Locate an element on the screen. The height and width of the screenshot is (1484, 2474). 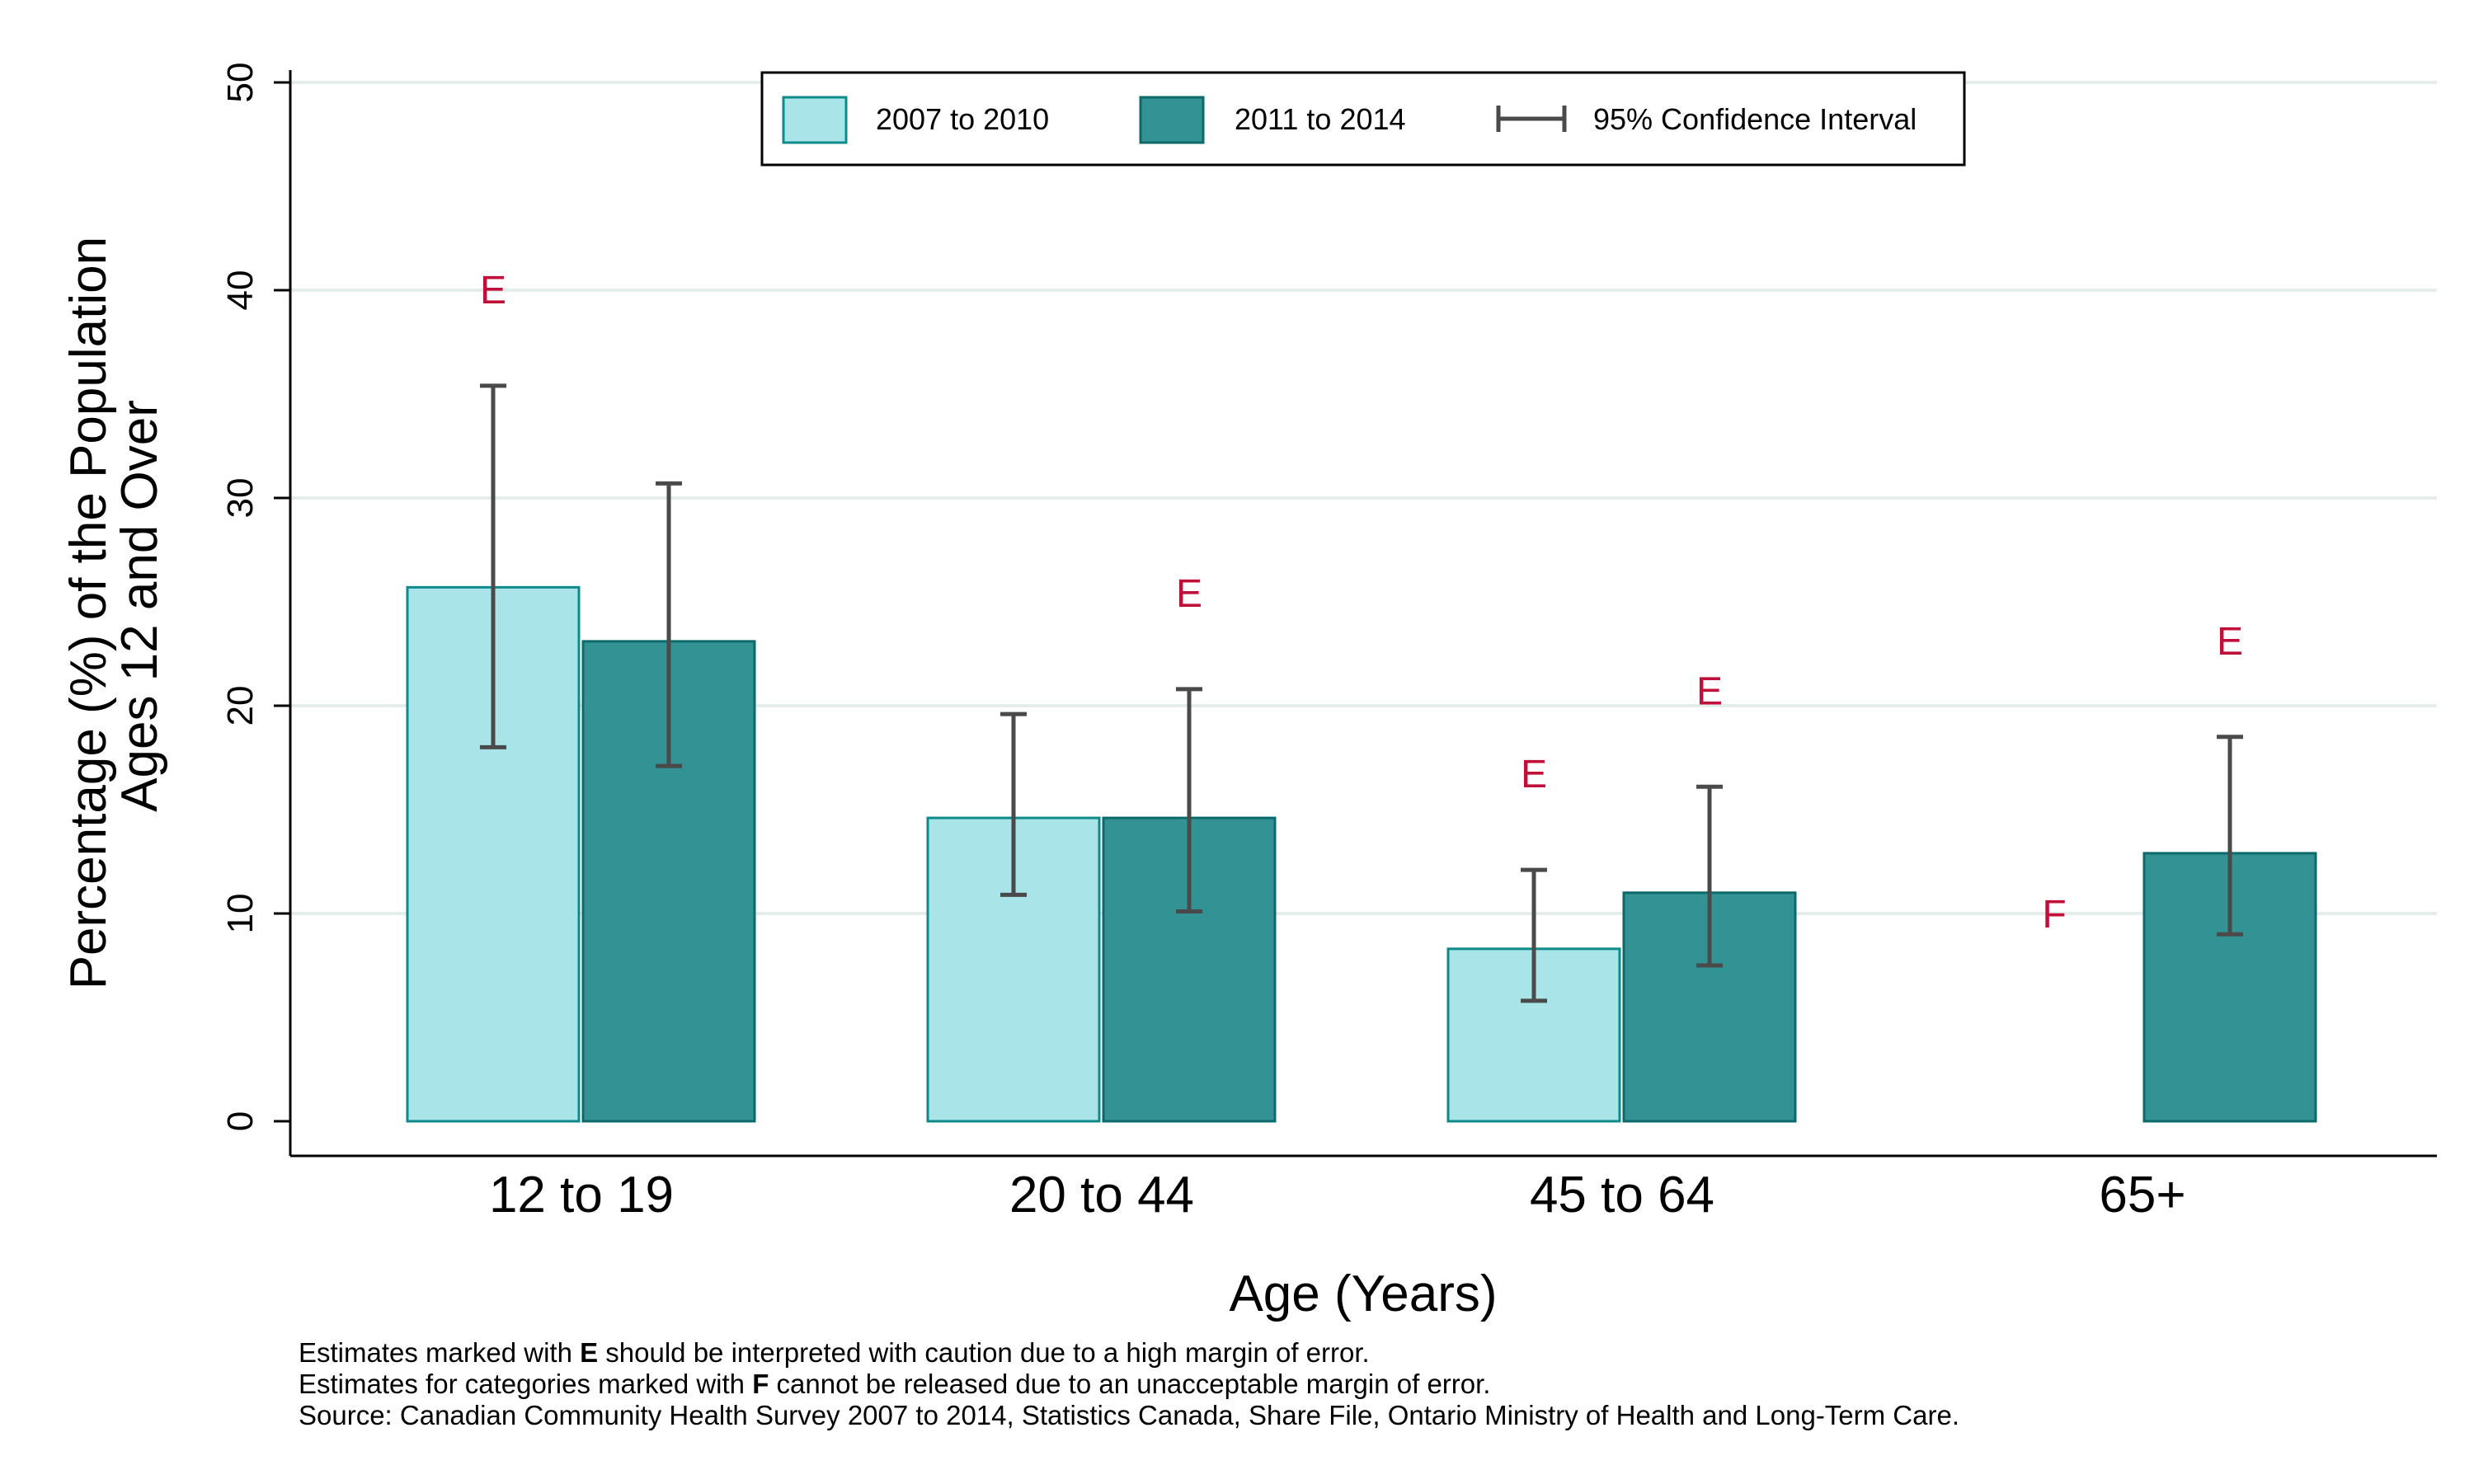
legend-label-2011-2014: 2011 to 2014 is located at coordinates (1320, 119).